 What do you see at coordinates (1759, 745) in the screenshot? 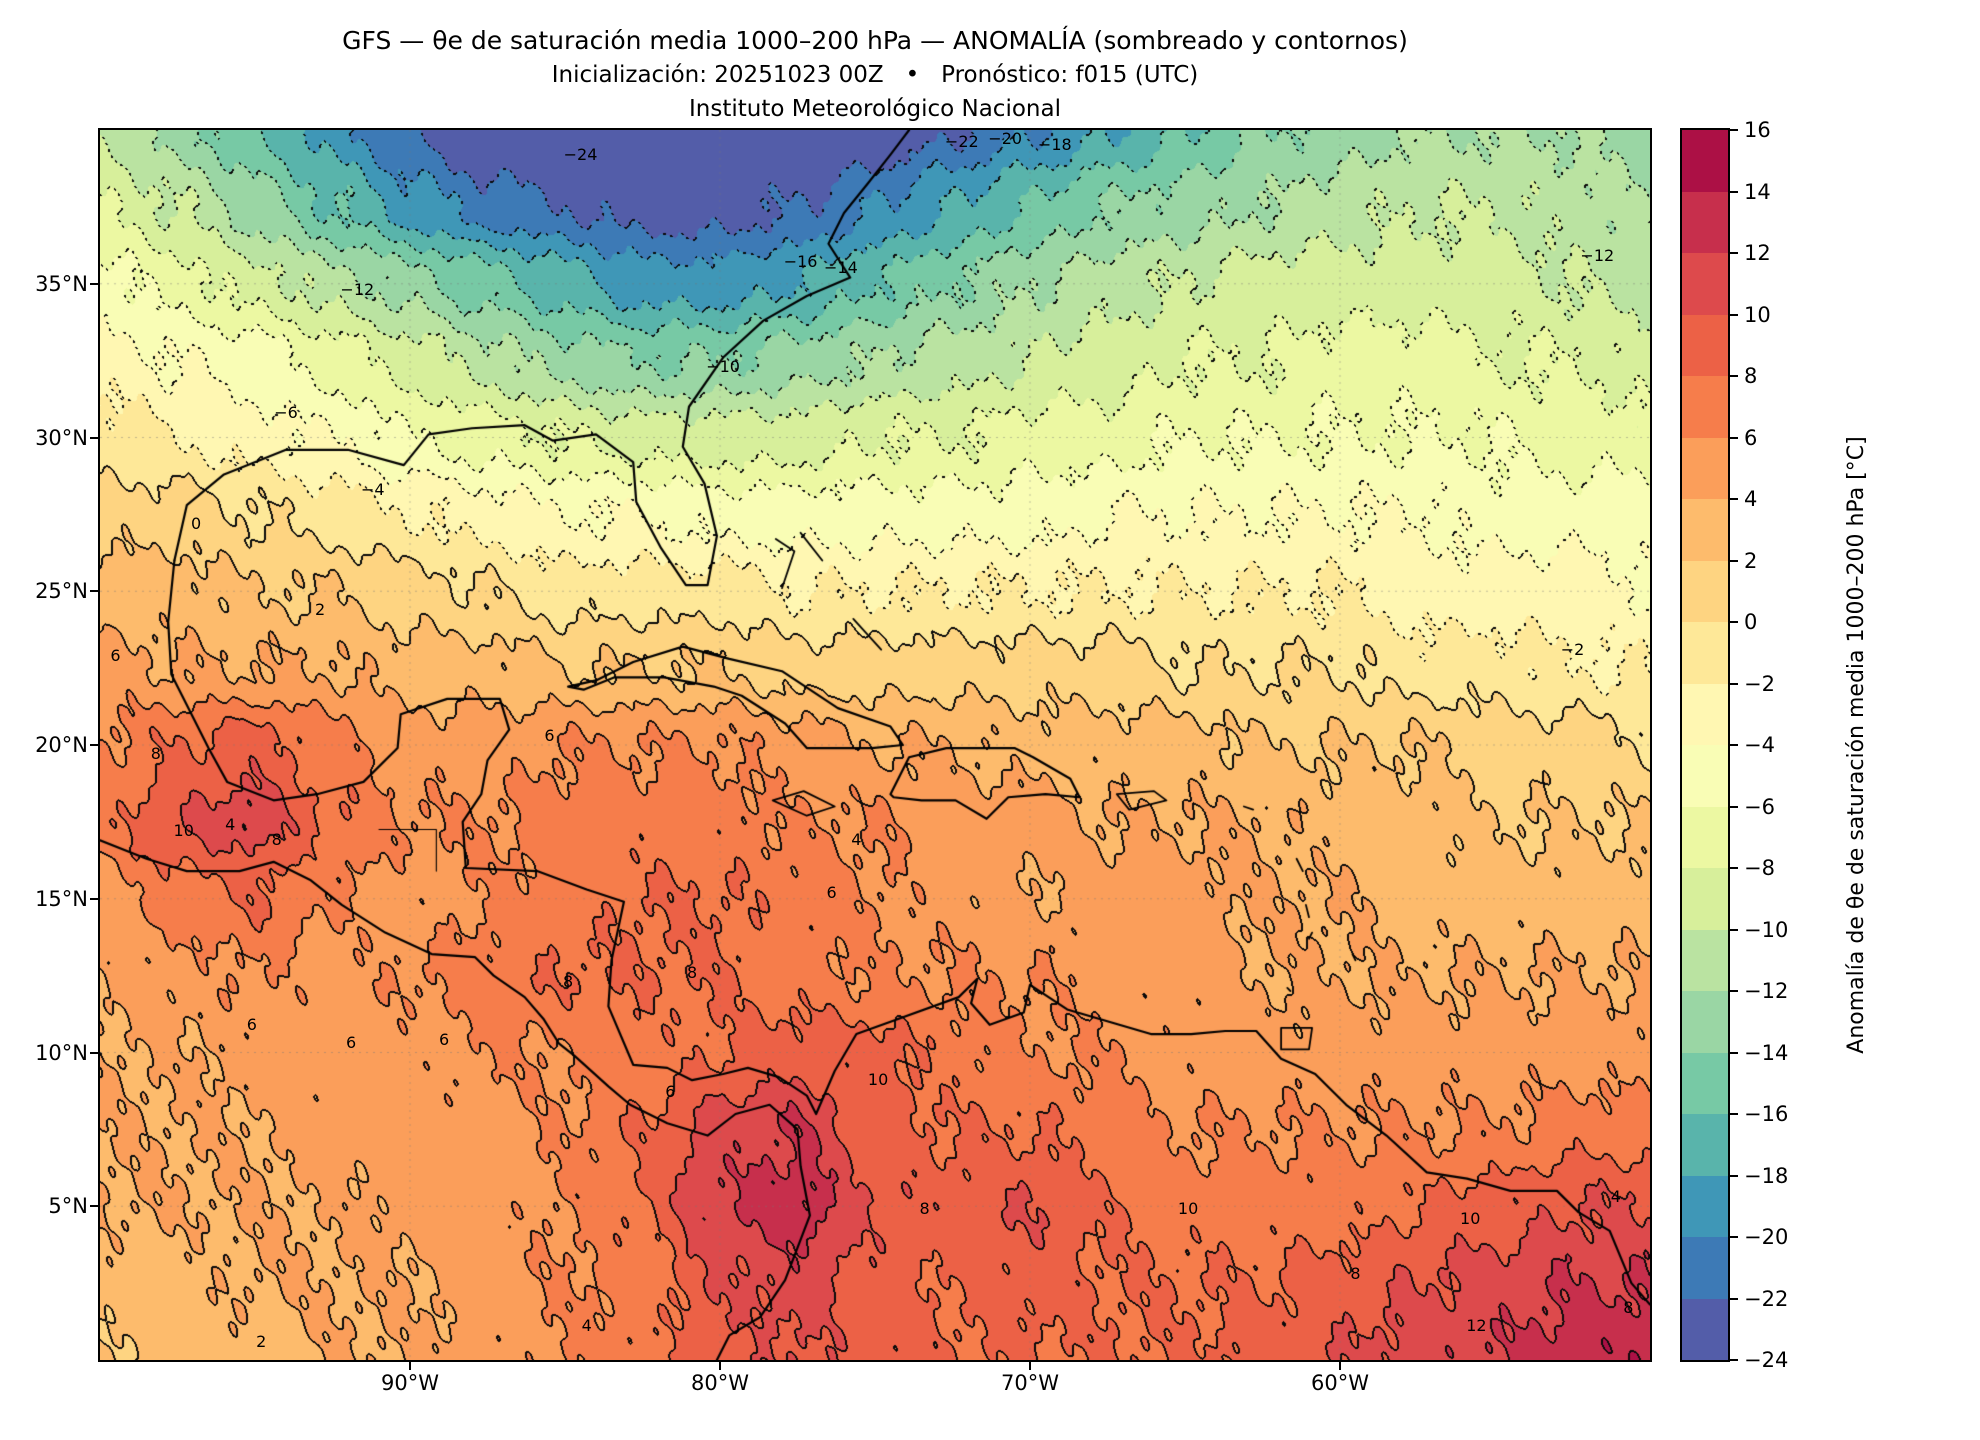
I see `colorbar-tick-label: −4` at bounding box center [1759, 745].